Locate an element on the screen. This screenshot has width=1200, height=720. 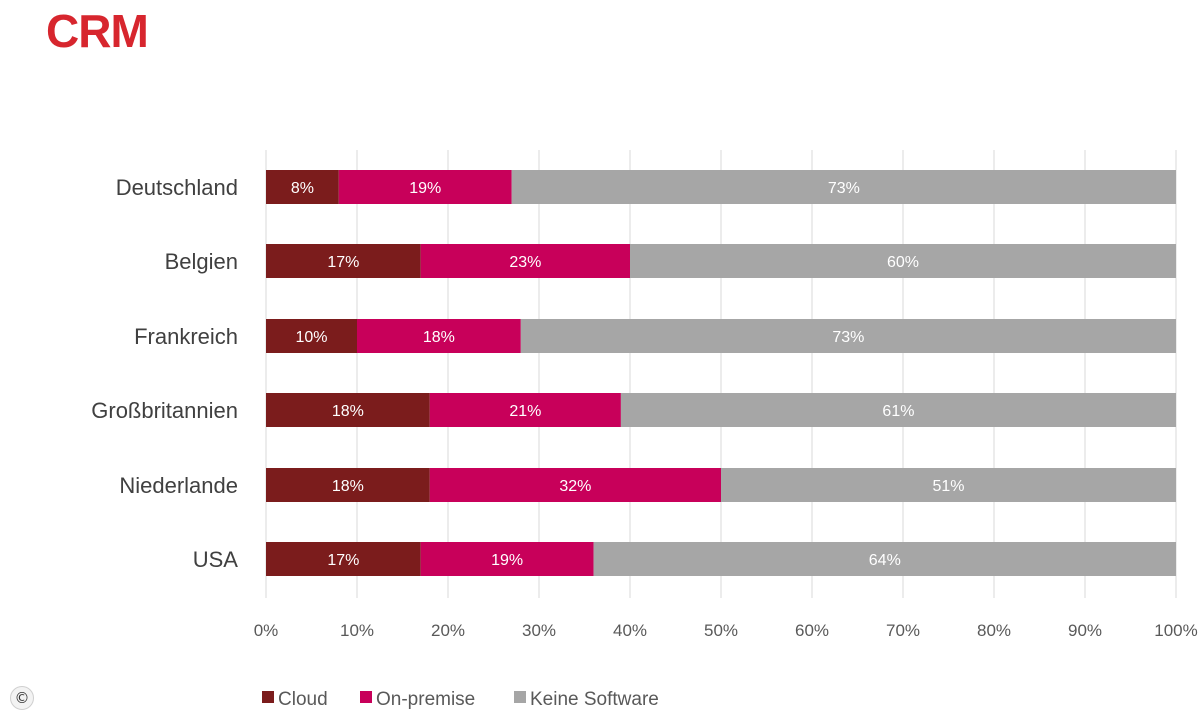
x-tick-label: 70% is located at coordinates (903, 630).